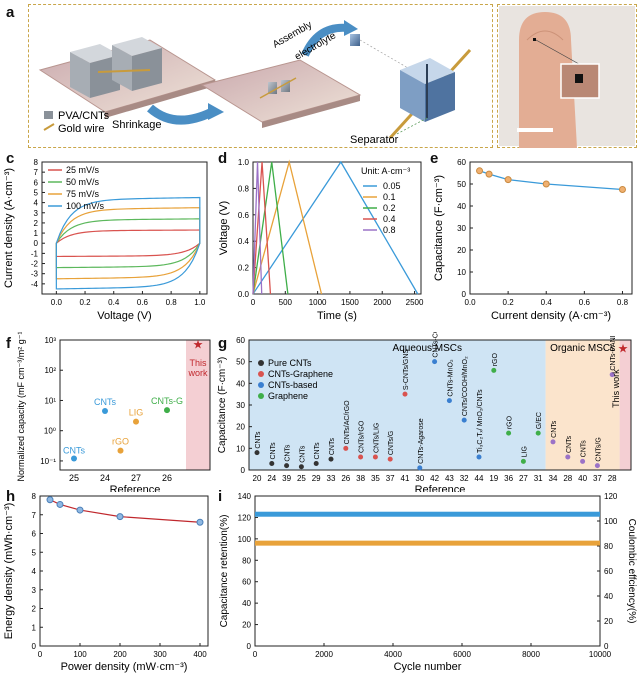  What do you see at coordinates (616, 388) in the screenshot?
I see `g-thiswork-label: This work` at bounding box center [616, 388].